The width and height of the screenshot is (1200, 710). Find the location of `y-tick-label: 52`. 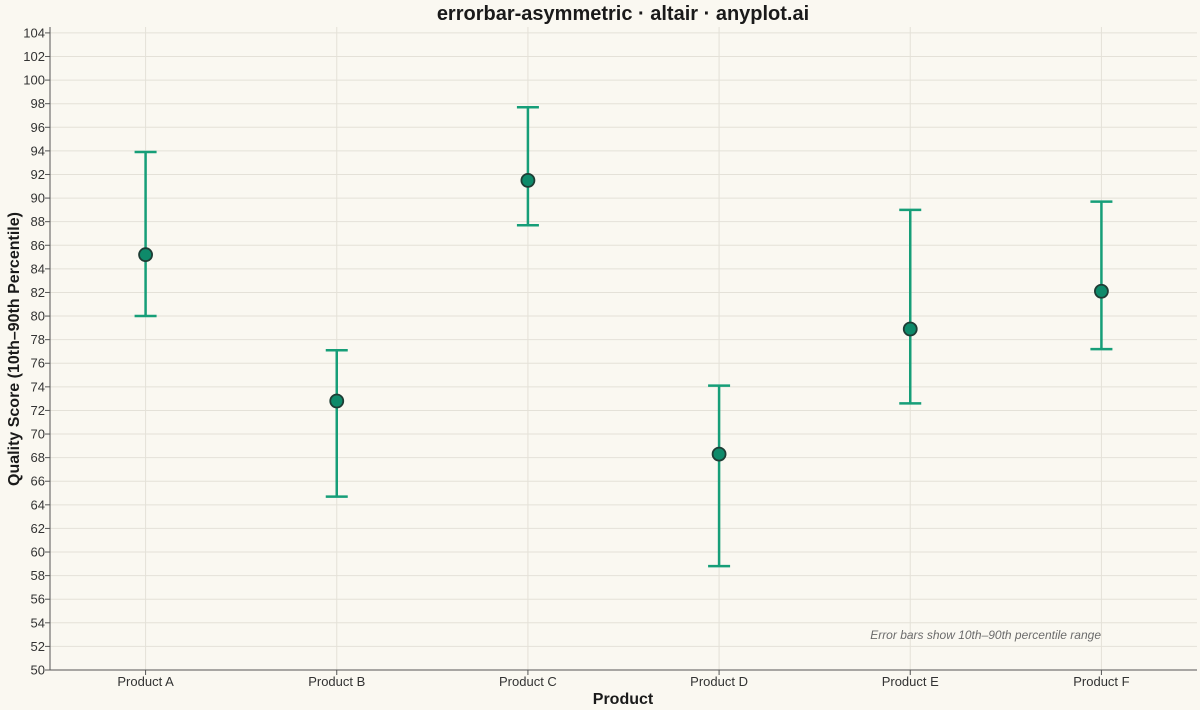

y-tick-label: 52 is located at coordinates (38, 646).